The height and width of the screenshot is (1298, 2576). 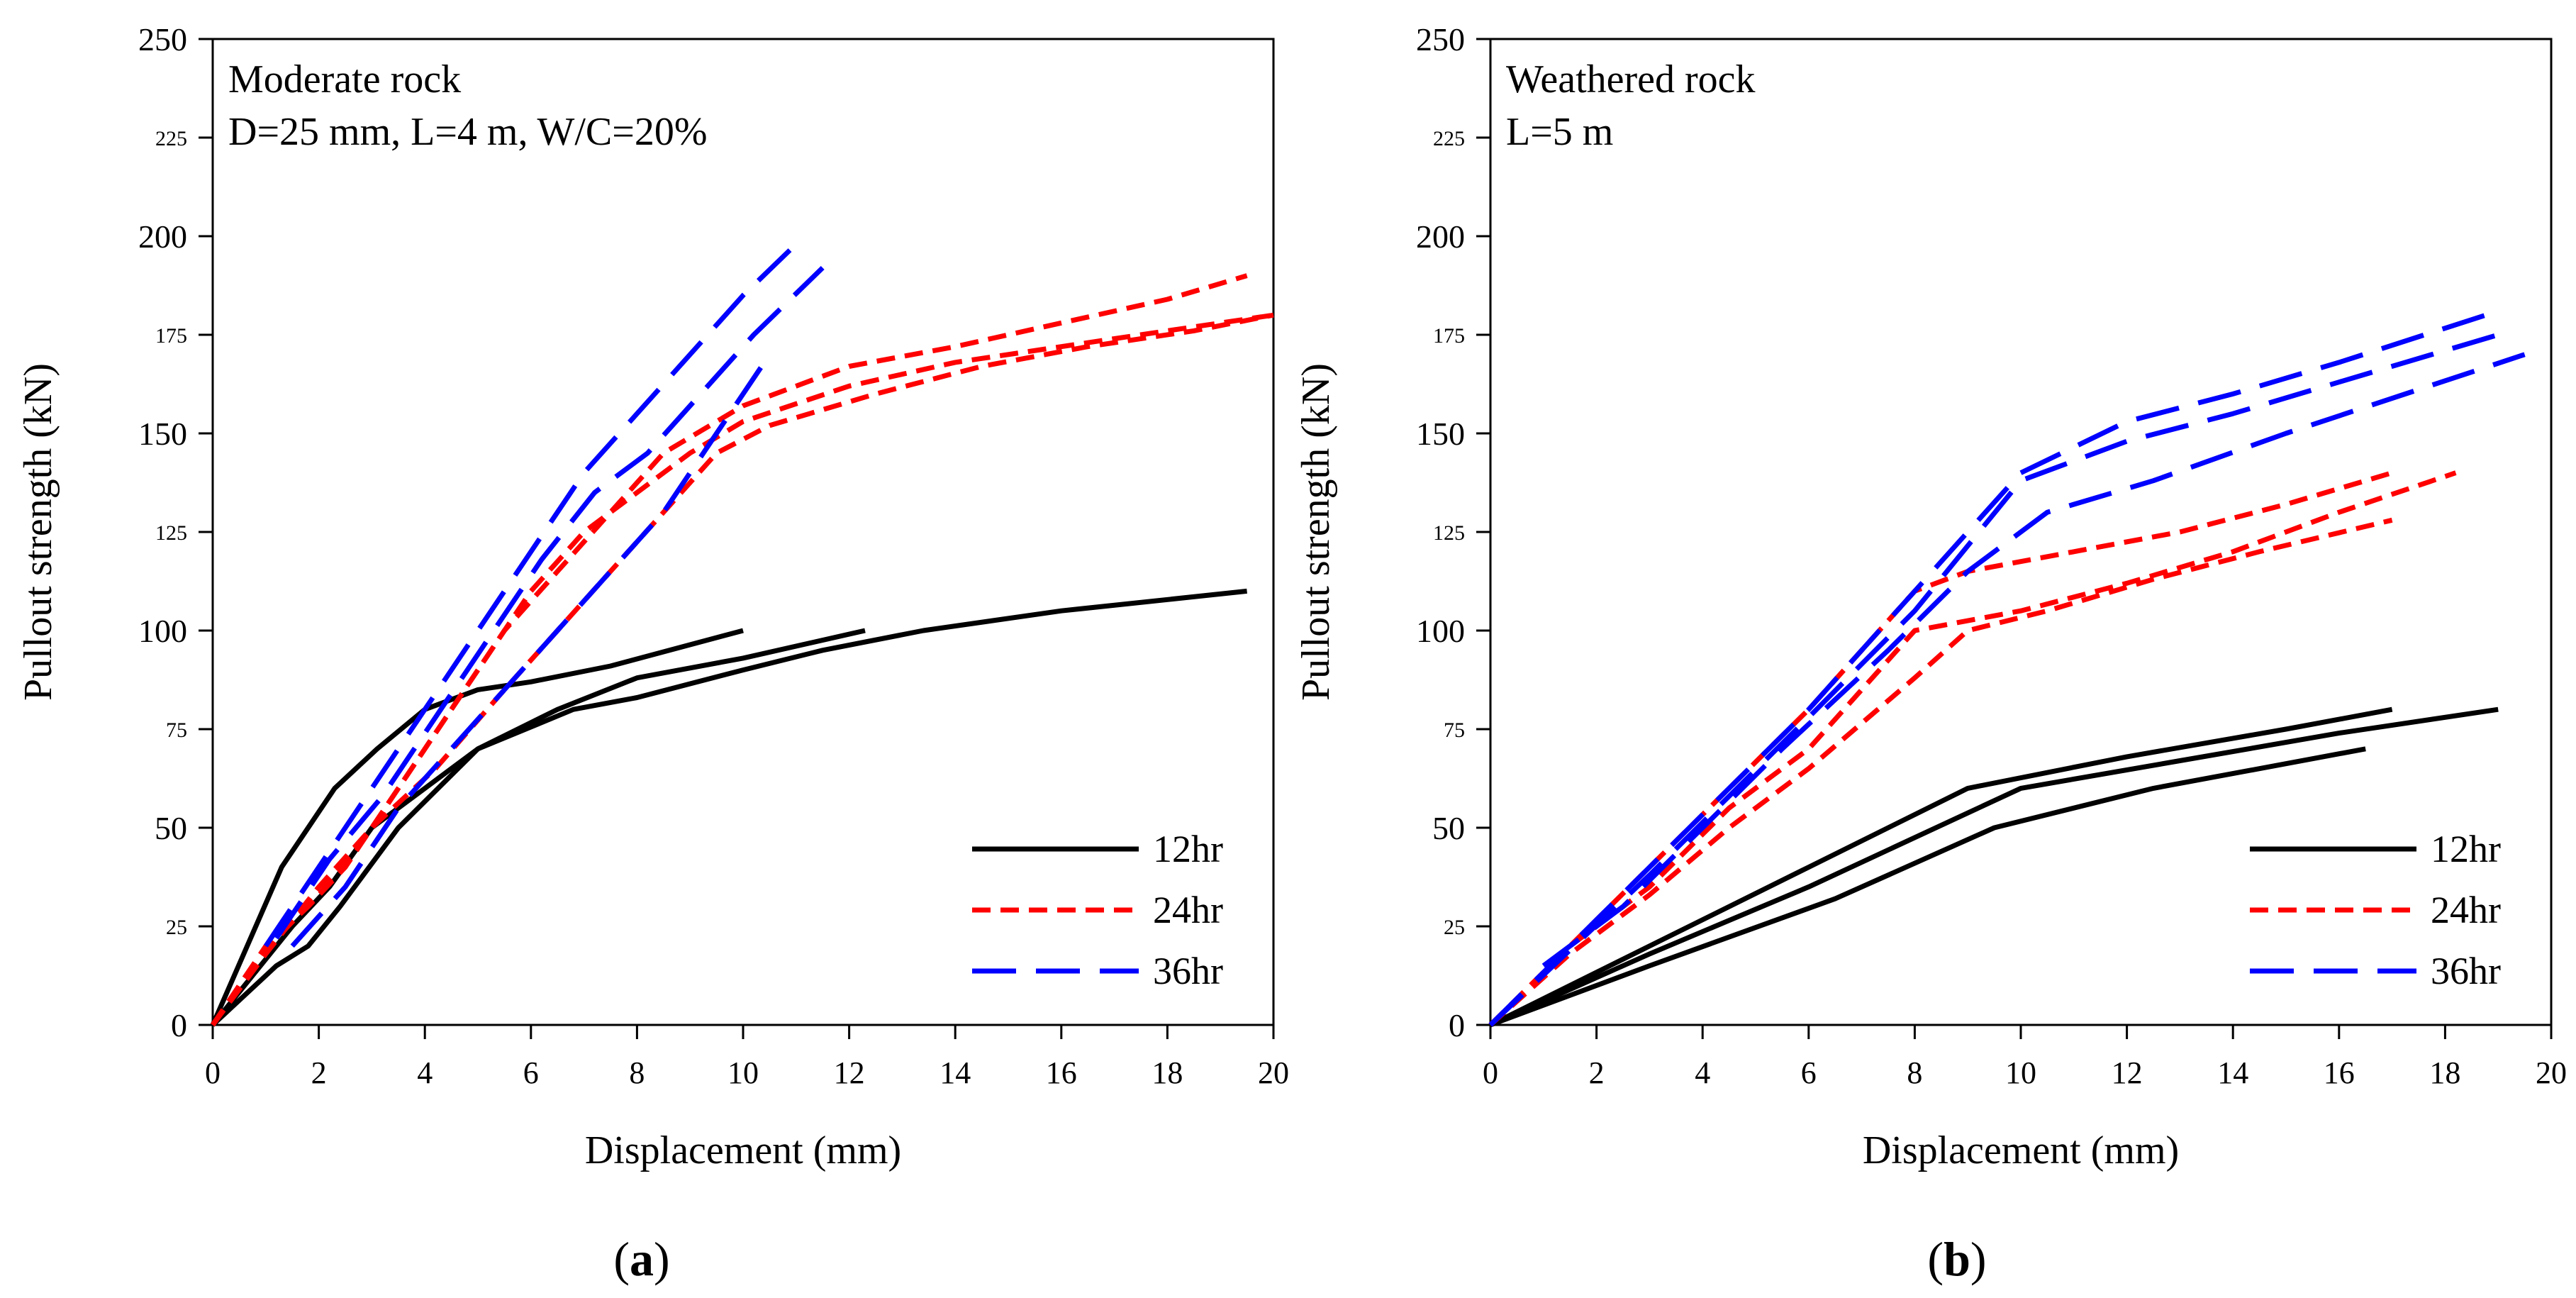 What do you see at coordinates (344, 79) in the screenshot?
I see `panel-annotation: Moderate rock` at bounding box center [344, 79].